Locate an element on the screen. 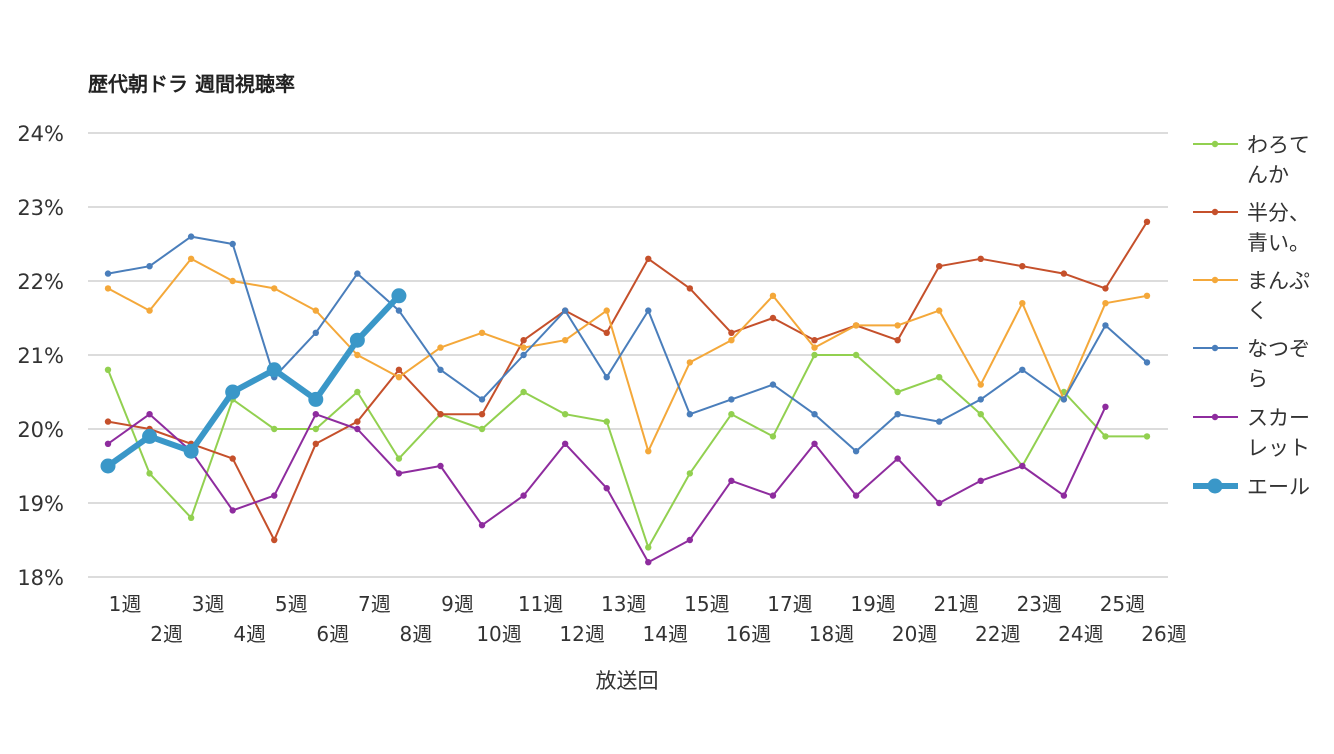 The width and height of the screenshot is (1334, 754). legend-label: レット is located at coordinates (1278, 448).